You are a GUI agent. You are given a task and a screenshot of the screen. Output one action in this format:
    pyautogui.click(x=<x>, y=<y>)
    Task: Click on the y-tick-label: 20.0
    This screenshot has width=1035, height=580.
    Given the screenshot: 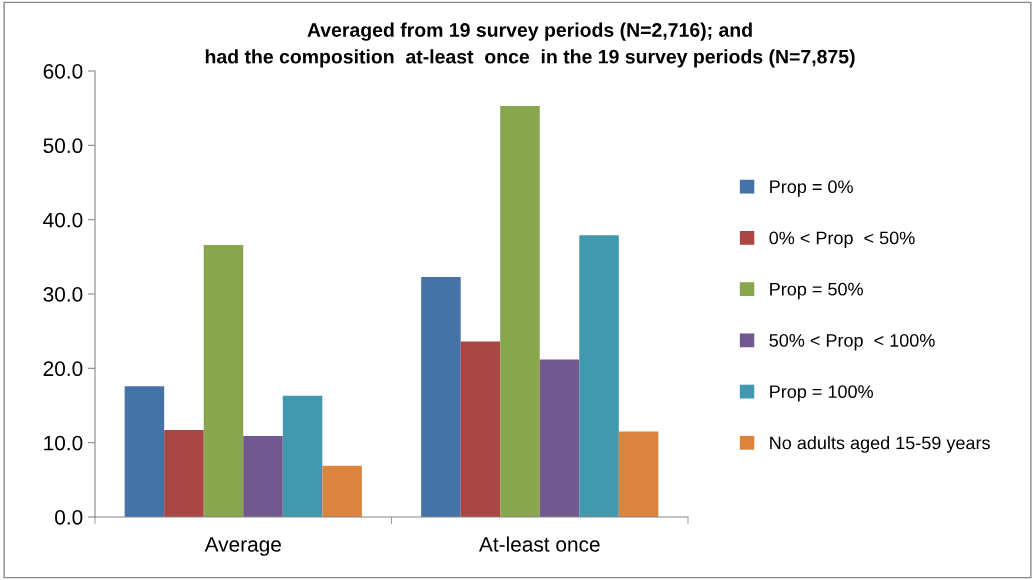 What is the action you would take?
    pyautogui.click(x=63, y=369)
    